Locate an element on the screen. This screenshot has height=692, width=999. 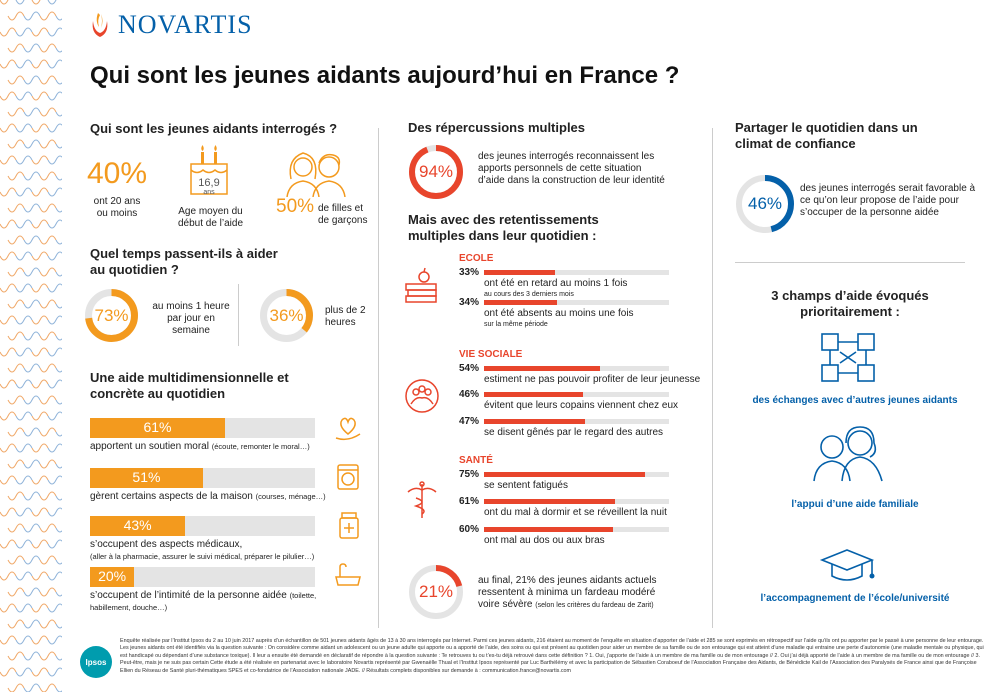
gender-stat-text: de filles et de garçons is located at coordinates (343, 214).